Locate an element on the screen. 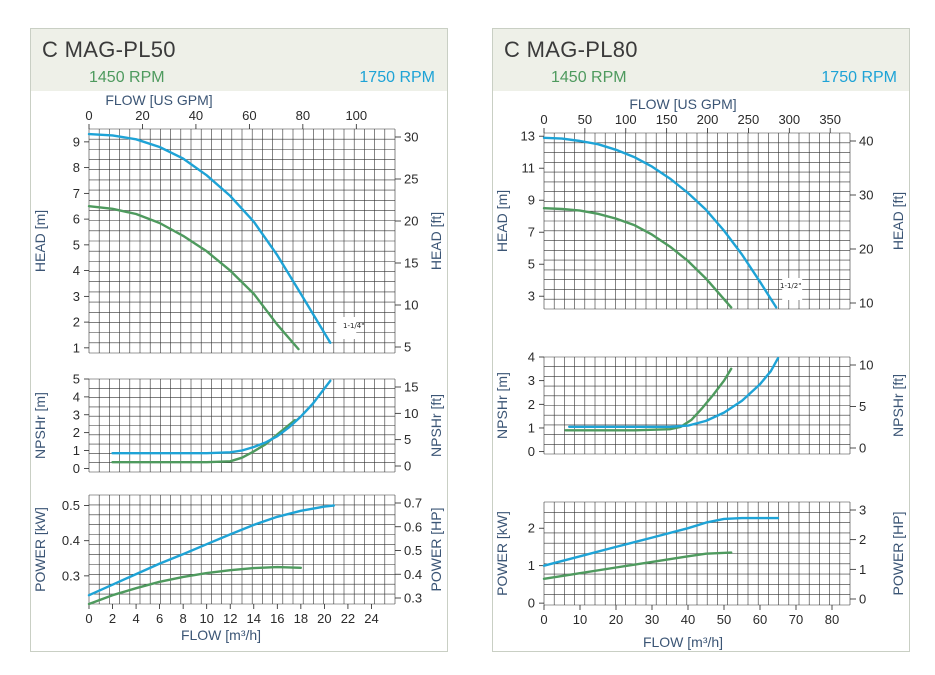 This screenshot has height=675, width=935. power-curve-1750-rpm is located at coordinates (661, 541).